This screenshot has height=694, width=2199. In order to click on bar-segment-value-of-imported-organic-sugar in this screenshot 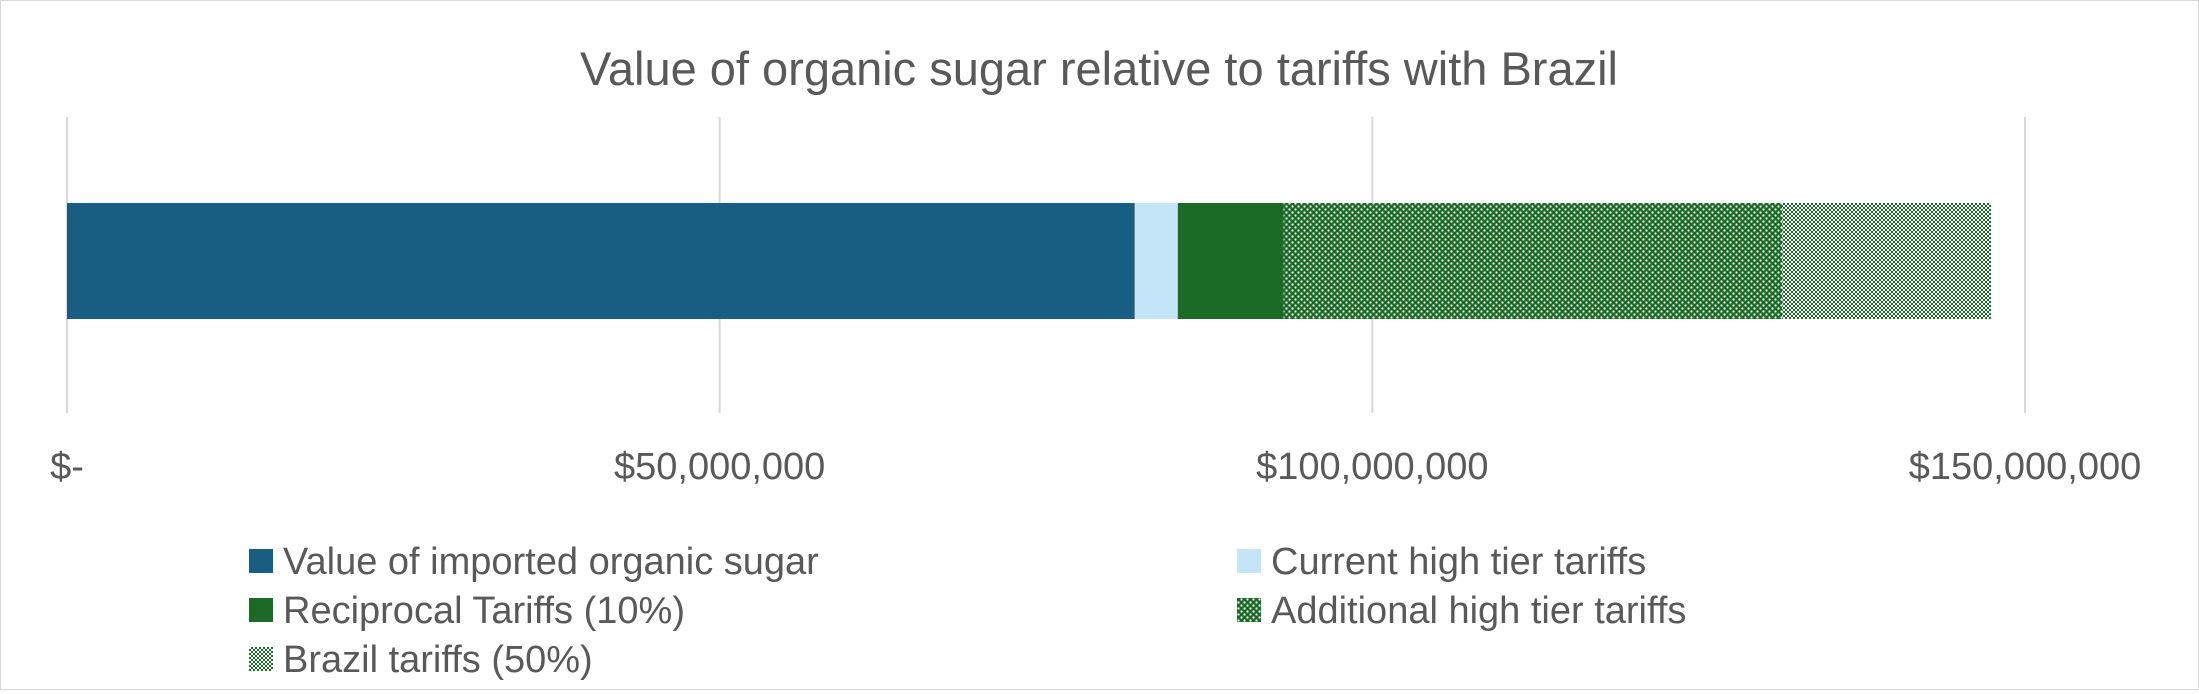, I will do `click(601, 261)`.